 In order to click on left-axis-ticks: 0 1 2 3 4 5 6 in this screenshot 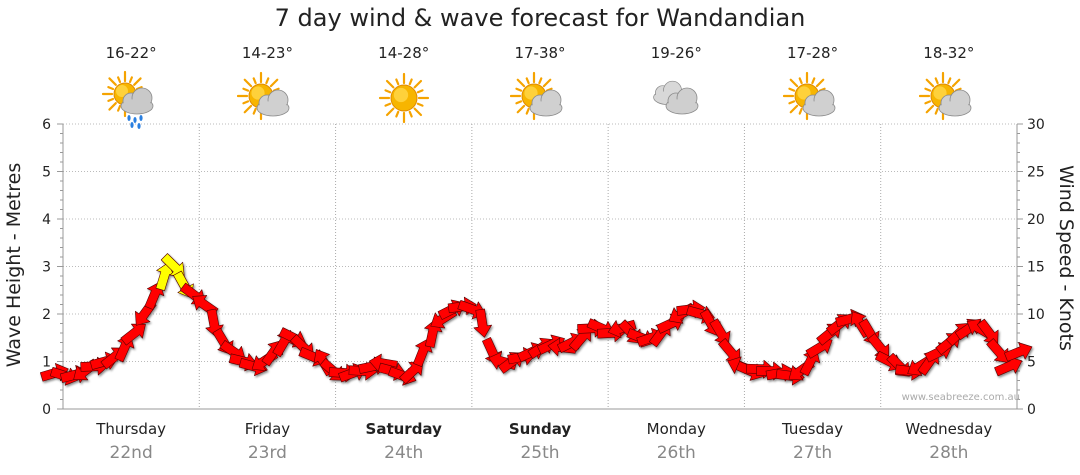, I will do `click(52, 267)`.